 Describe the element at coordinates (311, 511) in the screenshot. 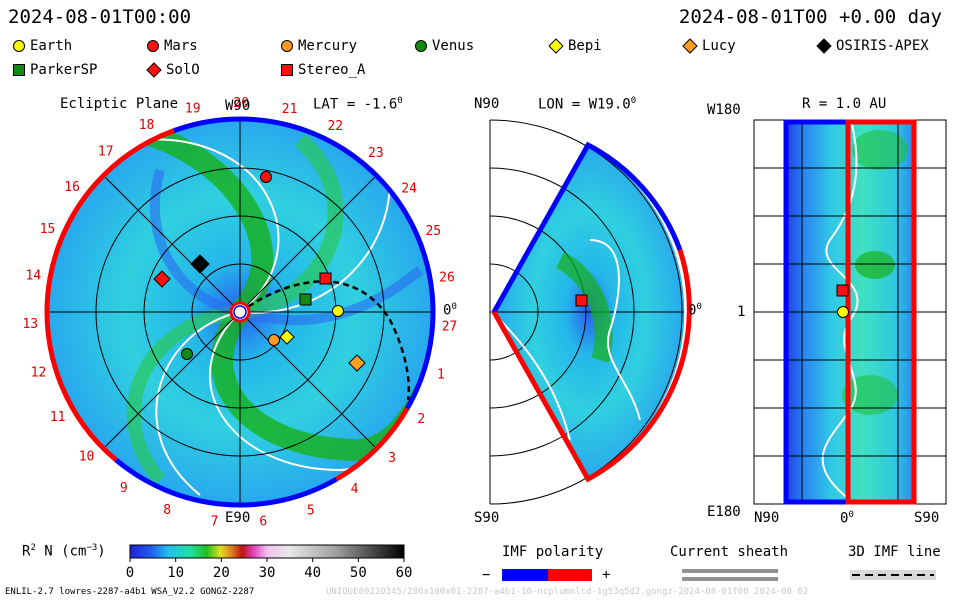

I see `carrington-tick-label: 5` at that location.